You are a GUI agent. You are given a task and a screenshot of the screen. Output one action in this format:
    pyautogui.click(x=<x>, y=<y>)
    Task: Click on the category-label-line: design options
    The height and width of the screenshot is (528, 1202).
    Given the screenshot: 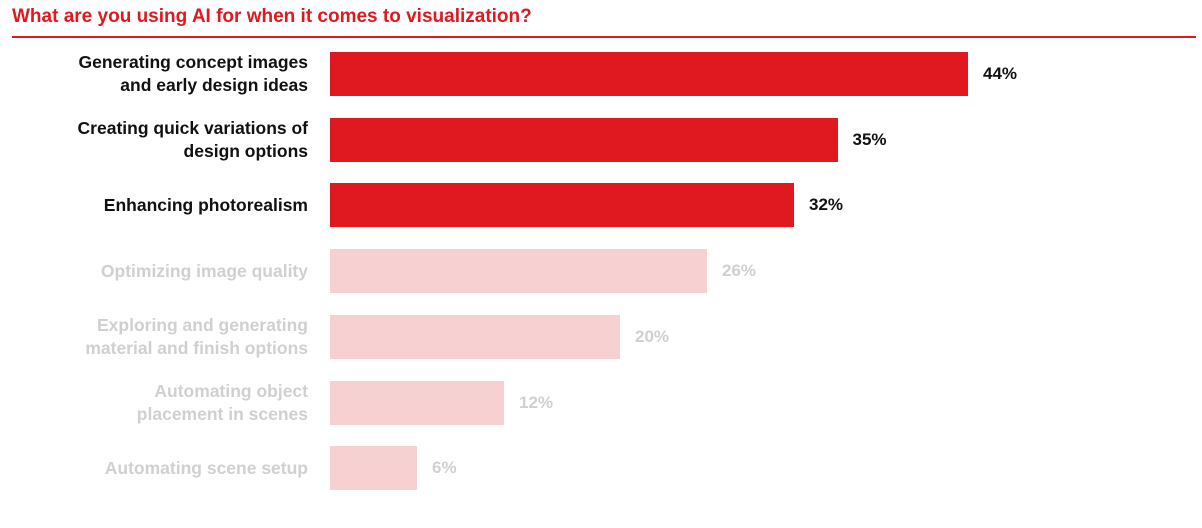 What is the action you would take?
    pyautogui.click(x=245, y=150)
    